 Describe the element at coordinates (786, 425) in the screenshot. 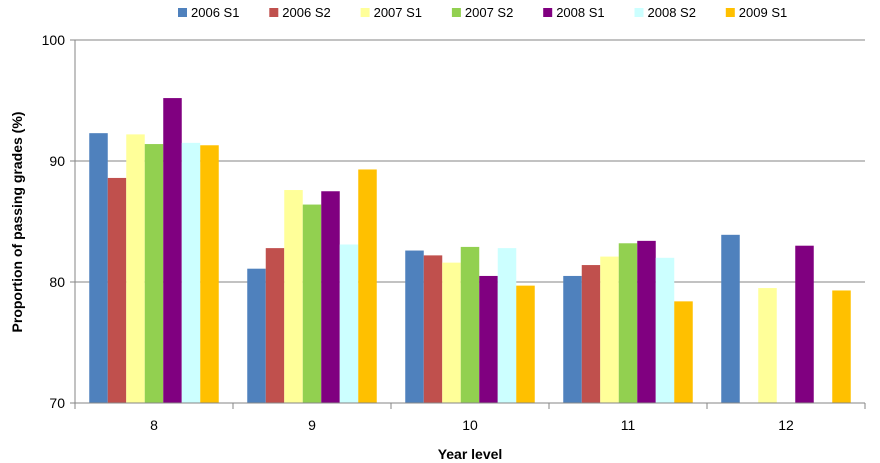

I see `x-tick-label: 12` at that location.